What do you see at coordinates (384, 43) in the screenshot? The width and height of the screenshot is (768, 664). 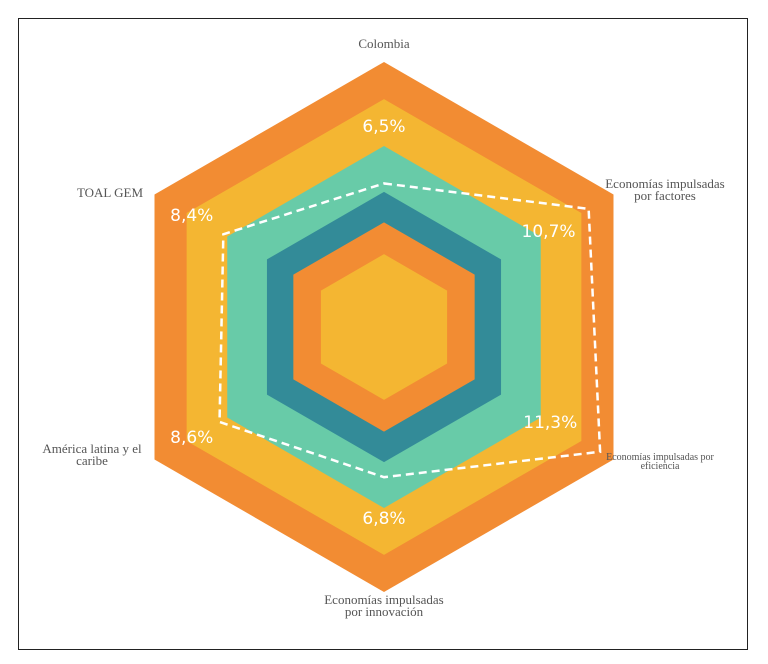 I see `axis-label: Colombia` at bounding box center [384, 43].